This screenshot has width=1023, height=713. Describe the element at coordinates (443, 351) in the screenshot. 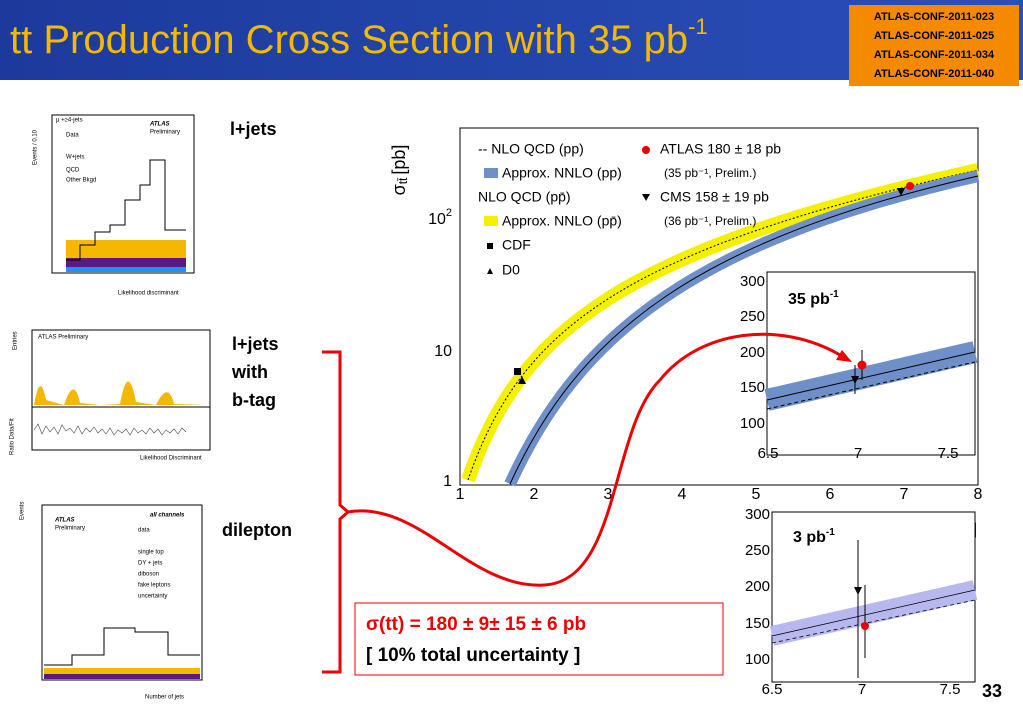

I see `y-tick: 10` at that location.